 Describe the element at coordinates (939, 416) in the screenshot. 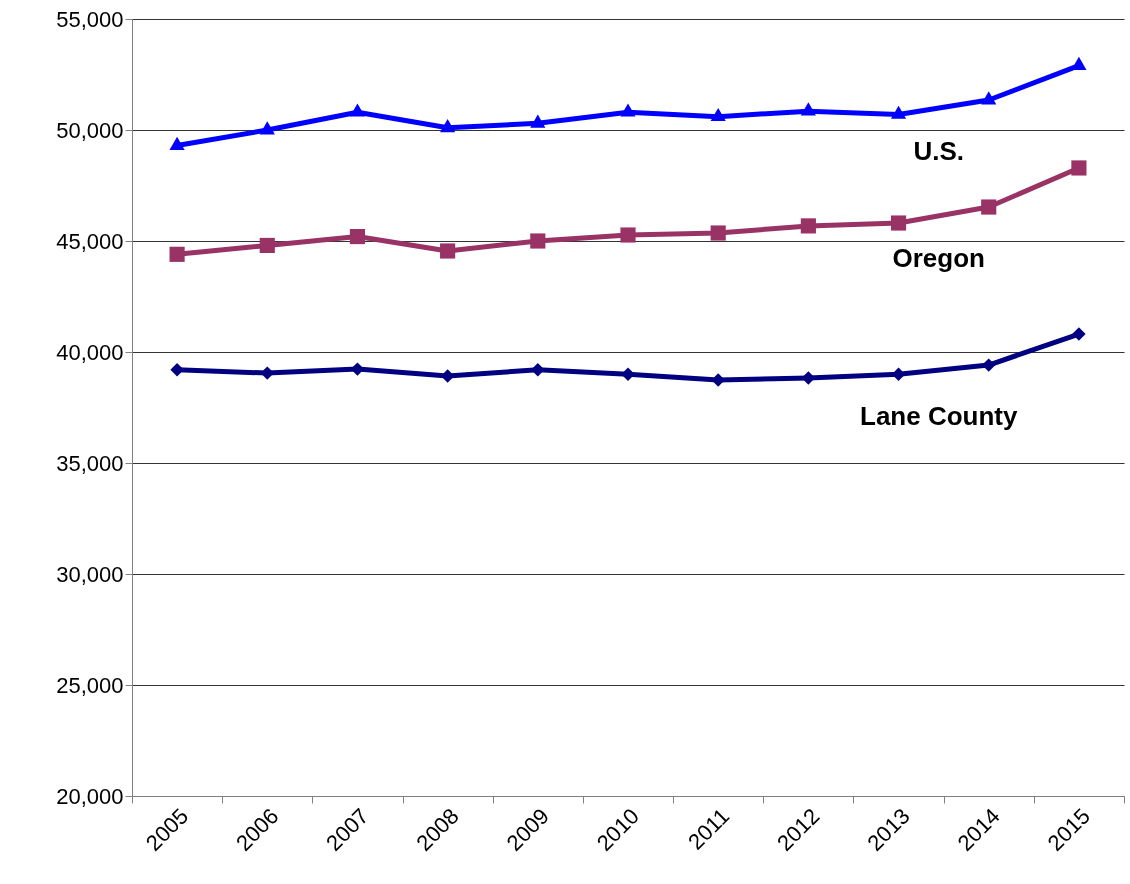

I see `series-label: Lane County` at that location.